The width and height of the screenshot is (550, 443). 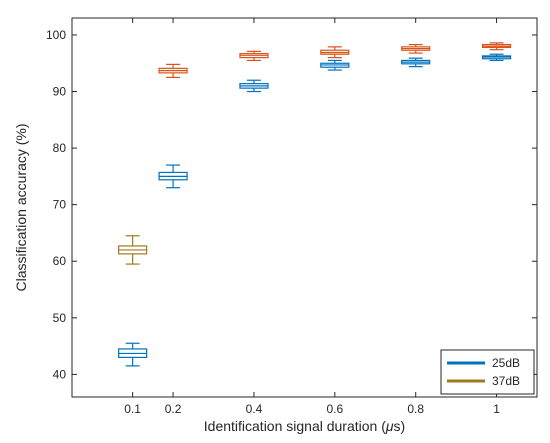 What do you see at coordinates (254, 56) in the screenshot?
I see `box-37dB-0.4` at bounding box center [254, 56].